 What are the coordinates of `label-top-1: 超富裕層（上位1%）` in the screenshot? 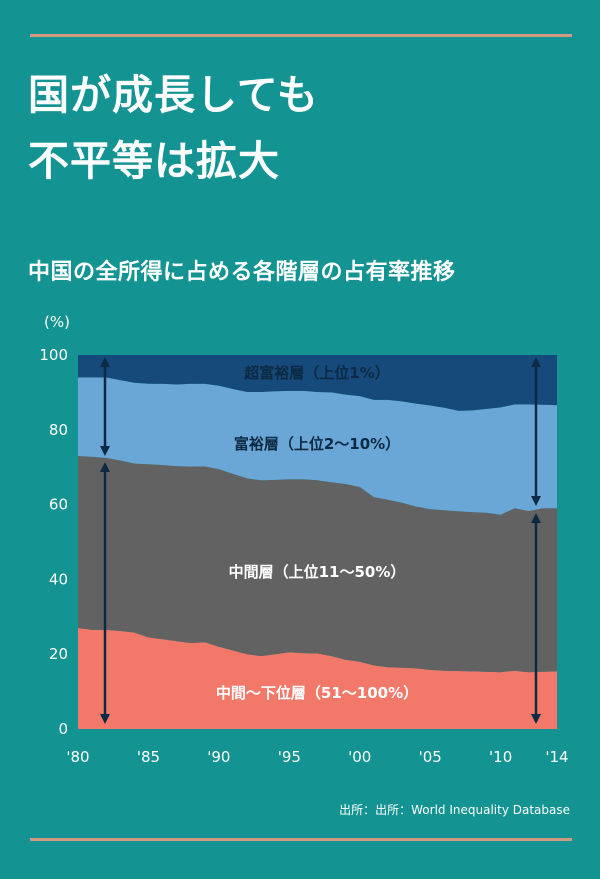 It's located at (316, 373).